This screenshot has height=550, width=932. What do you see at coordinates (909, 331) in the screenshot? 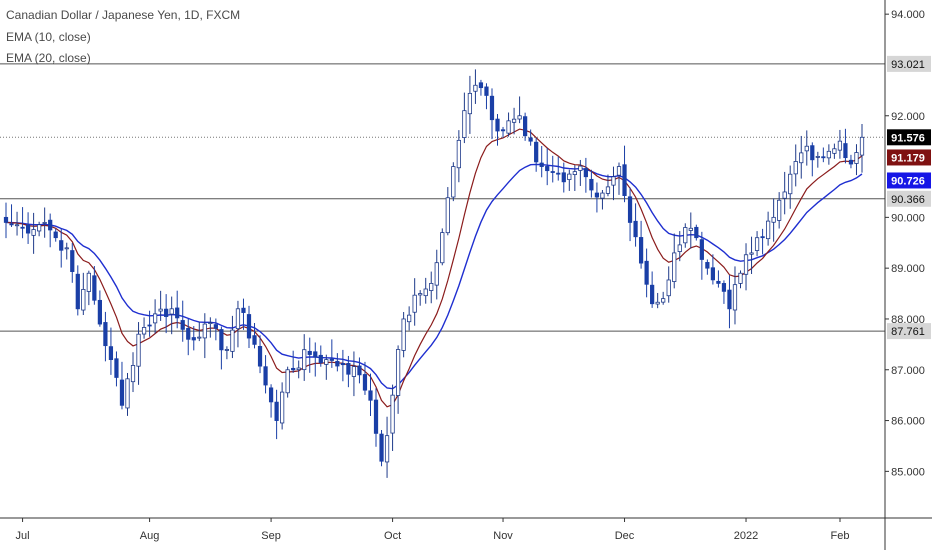
I see `level-label-bg` at bounding box center [909, 331].